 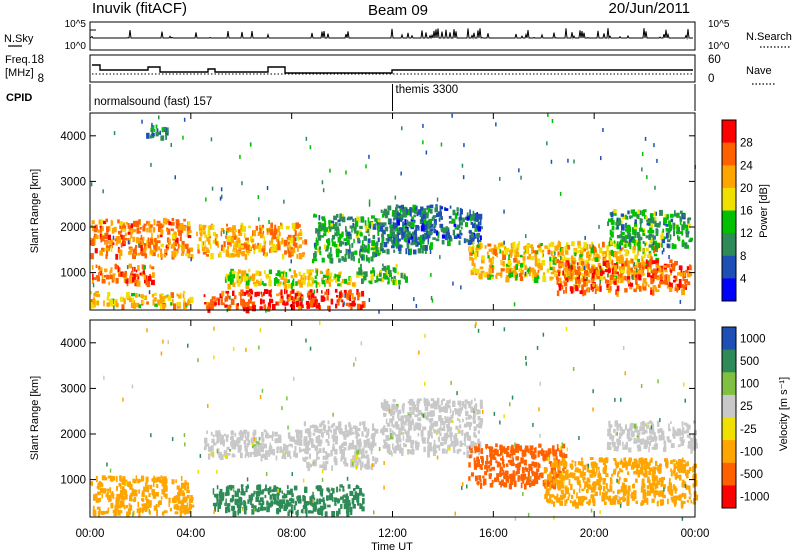 I want to click on noise-sky-line, so click(x=391, y=33).